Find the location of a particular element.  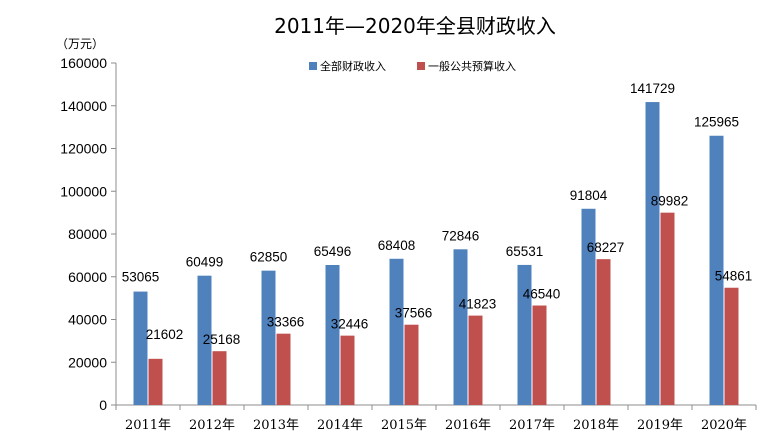

x-tick-label: 2013年 is located at coordinates (276, 425).